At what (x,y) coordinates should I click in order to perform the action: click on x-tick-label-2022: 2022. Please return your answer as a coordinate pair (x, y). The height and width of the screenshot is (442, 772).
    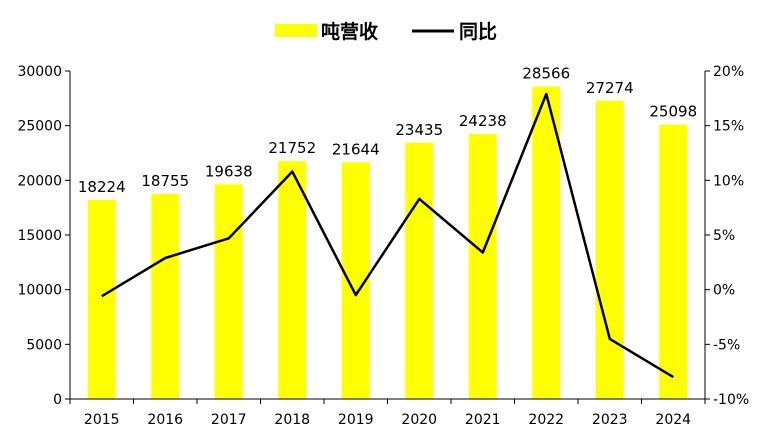
    Looking at the image, I should click on (546, 420).